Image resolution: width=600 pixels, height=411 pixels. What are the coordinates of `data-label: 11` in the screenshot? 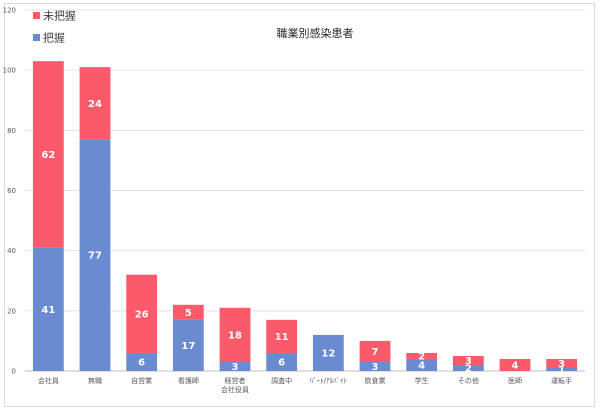 It's located at (282, 337).